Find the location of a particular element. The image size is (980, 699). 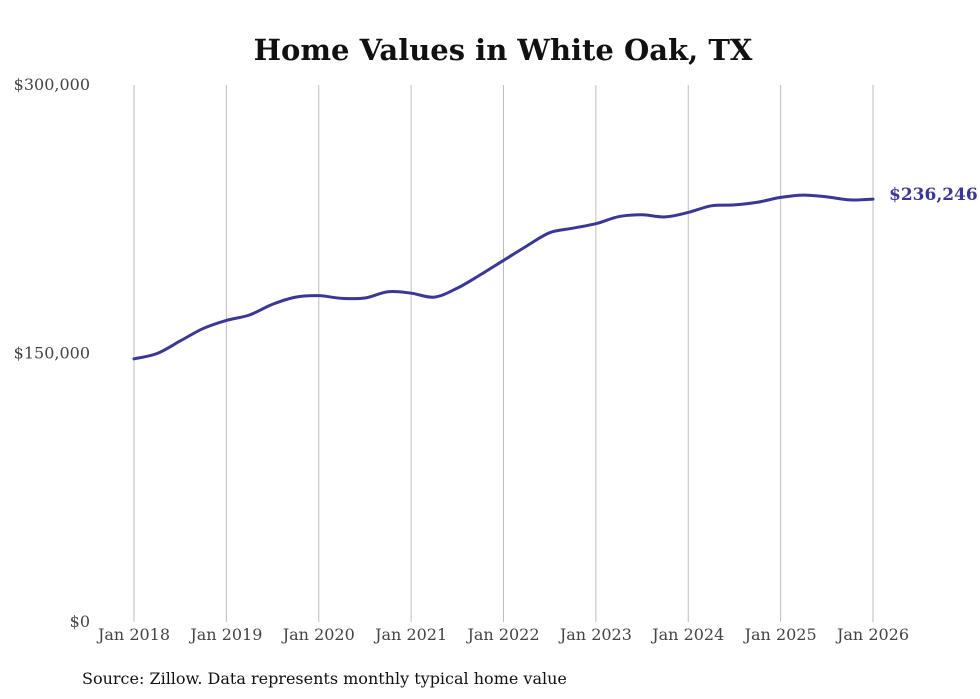

y-axis-ticks: $0 $150,000 $300,000 is located at coordinates (52, 353).